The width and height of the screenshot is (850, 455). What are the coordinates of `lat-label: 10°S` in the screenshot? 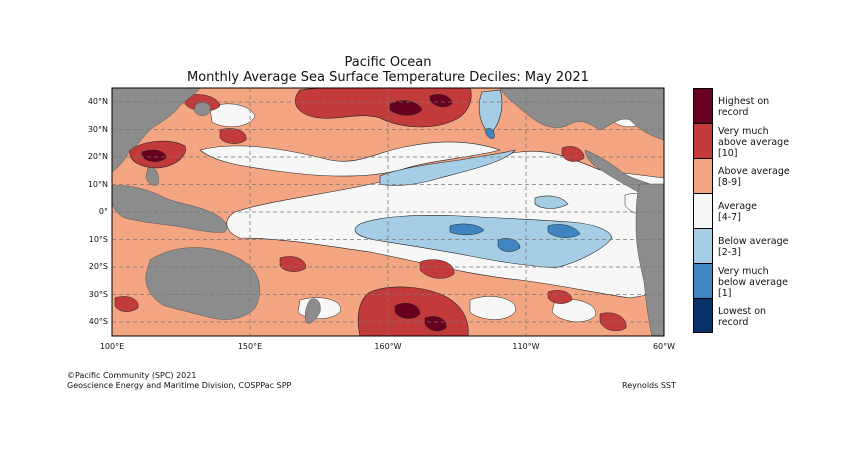 It's located at (98, 239).